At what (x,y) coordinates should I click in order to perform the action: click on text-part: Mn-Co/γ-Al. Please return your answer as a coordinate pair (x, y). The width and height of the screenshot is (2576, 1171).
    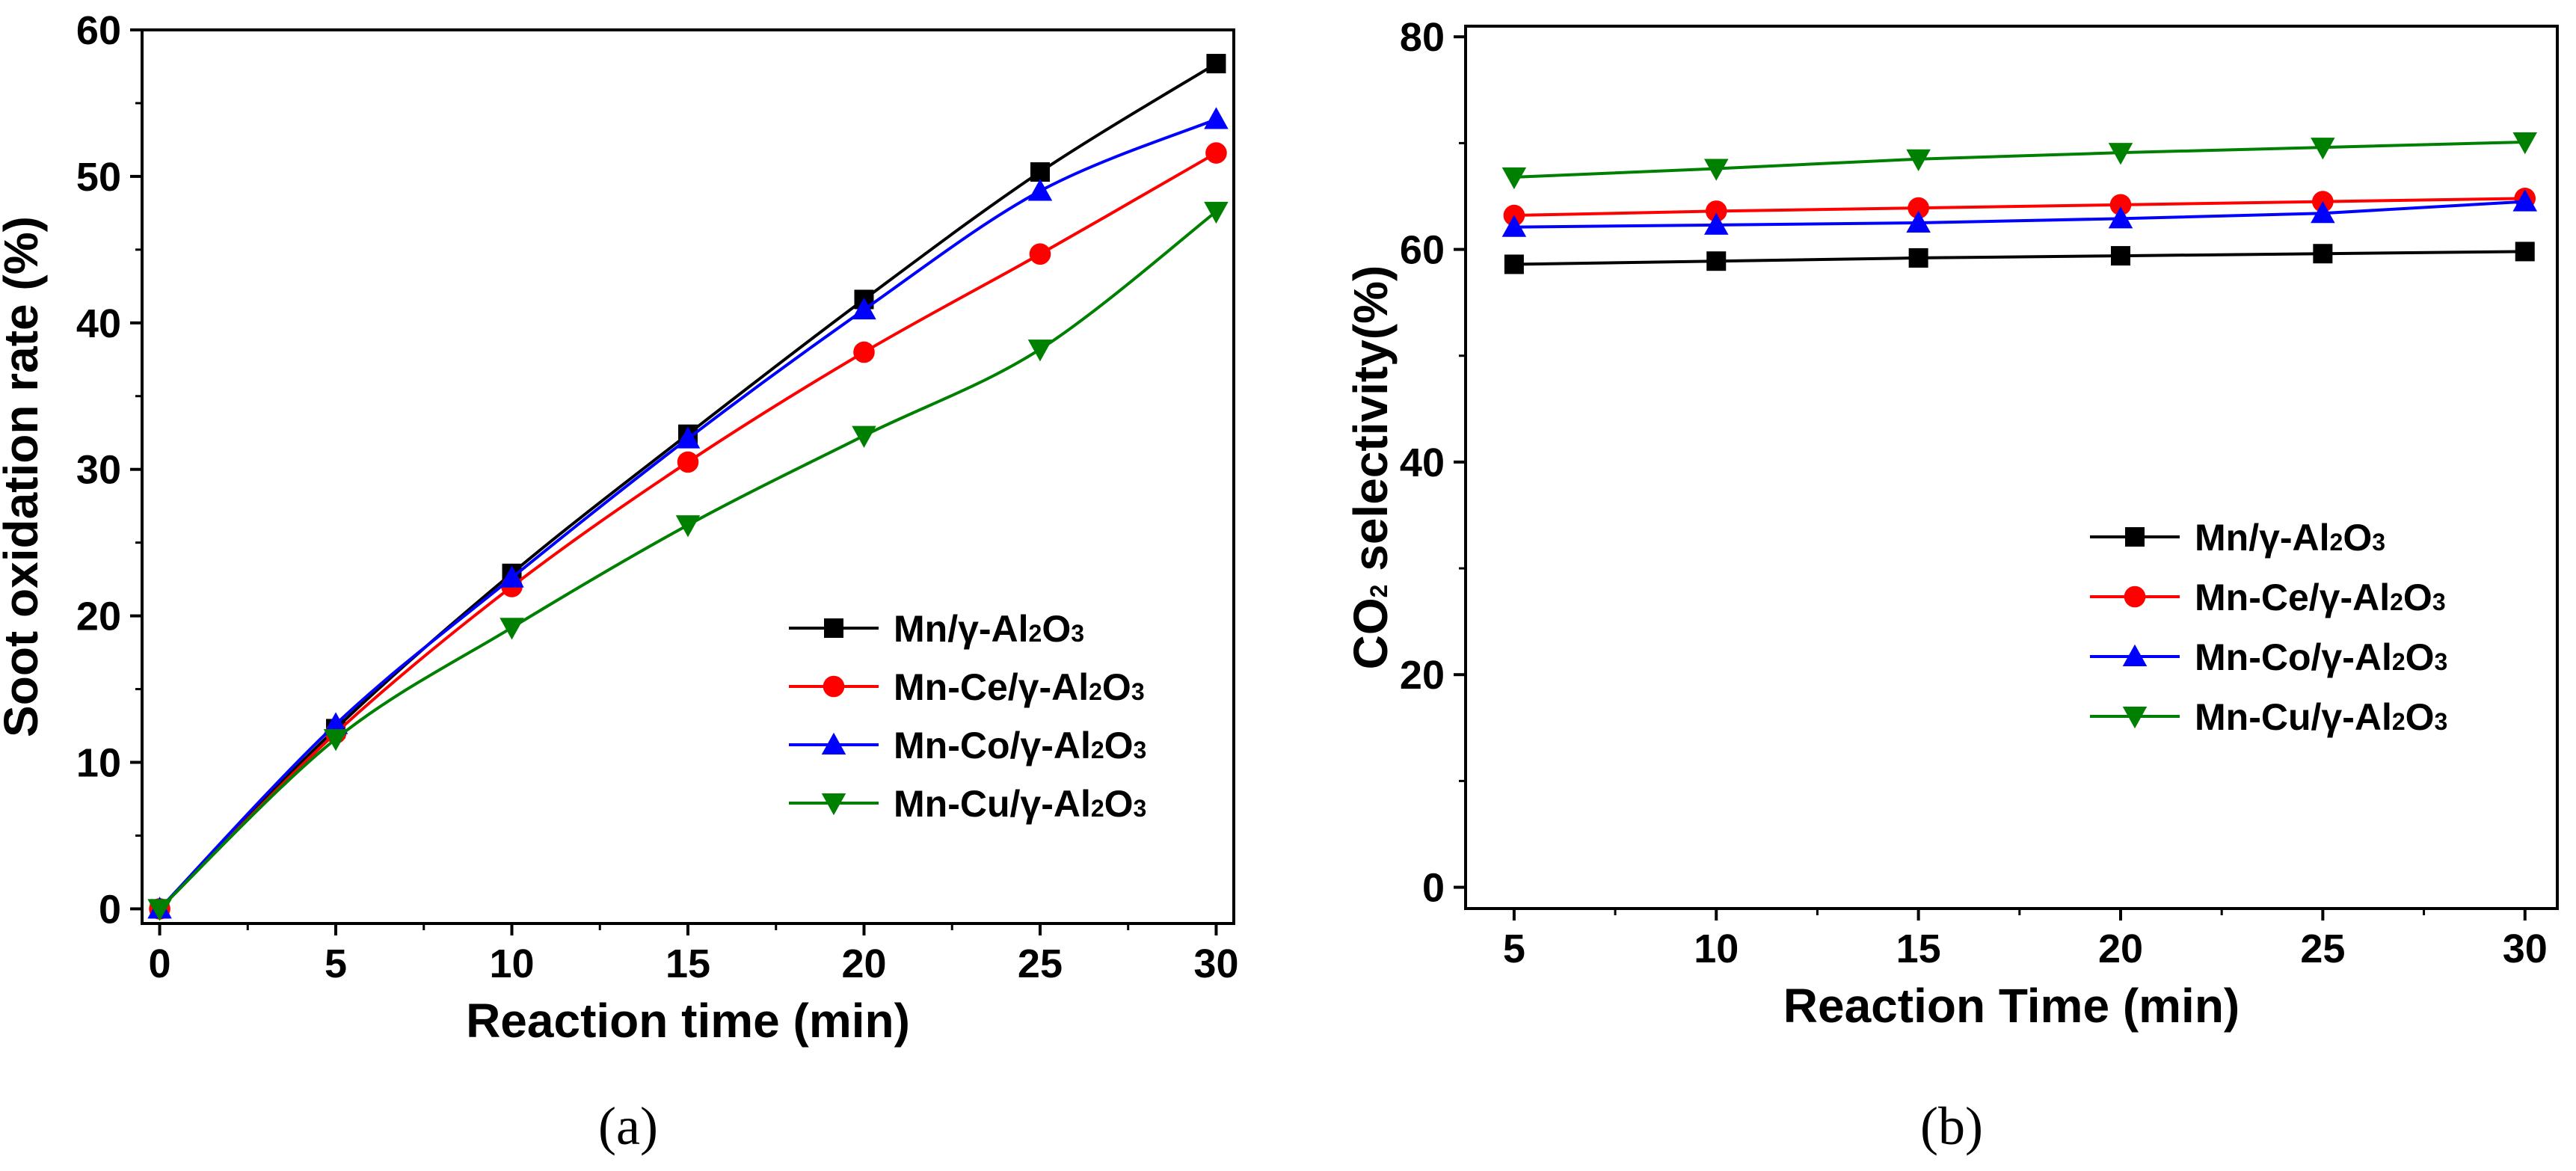
    Looking at the image, I should click on (992, 745).